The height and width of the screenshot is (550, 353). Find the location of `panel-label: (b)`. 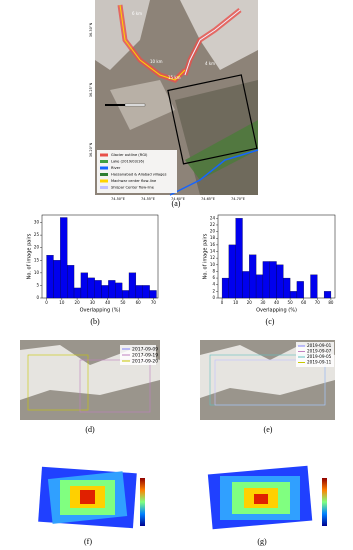

panel-label: (b) is located at coordinates (95, 321).